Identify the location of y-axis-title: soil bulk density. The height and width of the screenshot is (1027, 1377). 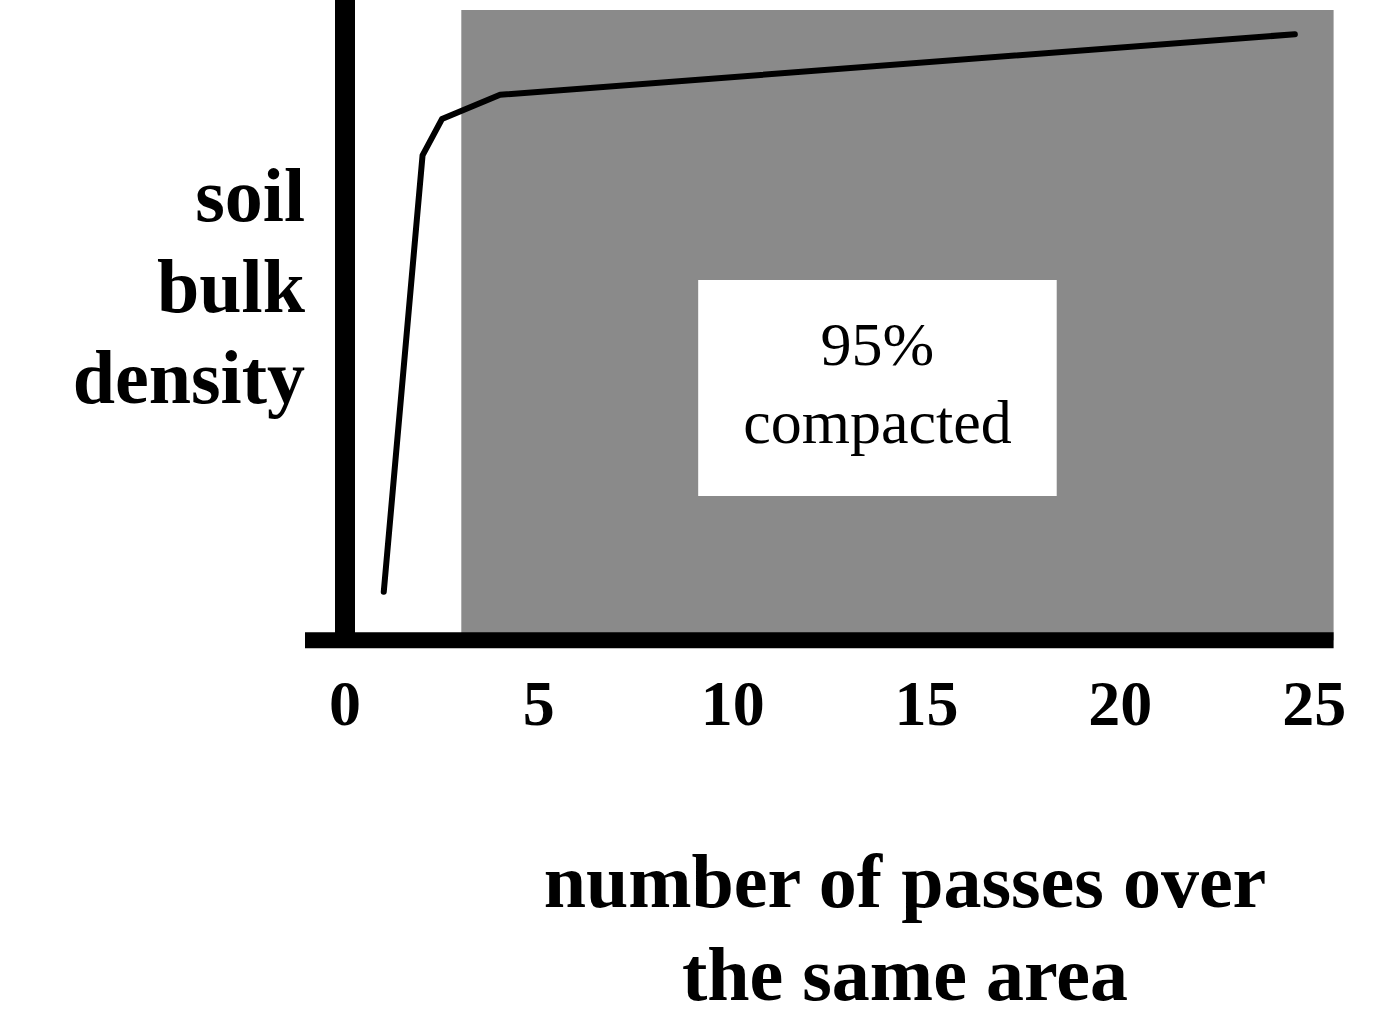
(189, 287).